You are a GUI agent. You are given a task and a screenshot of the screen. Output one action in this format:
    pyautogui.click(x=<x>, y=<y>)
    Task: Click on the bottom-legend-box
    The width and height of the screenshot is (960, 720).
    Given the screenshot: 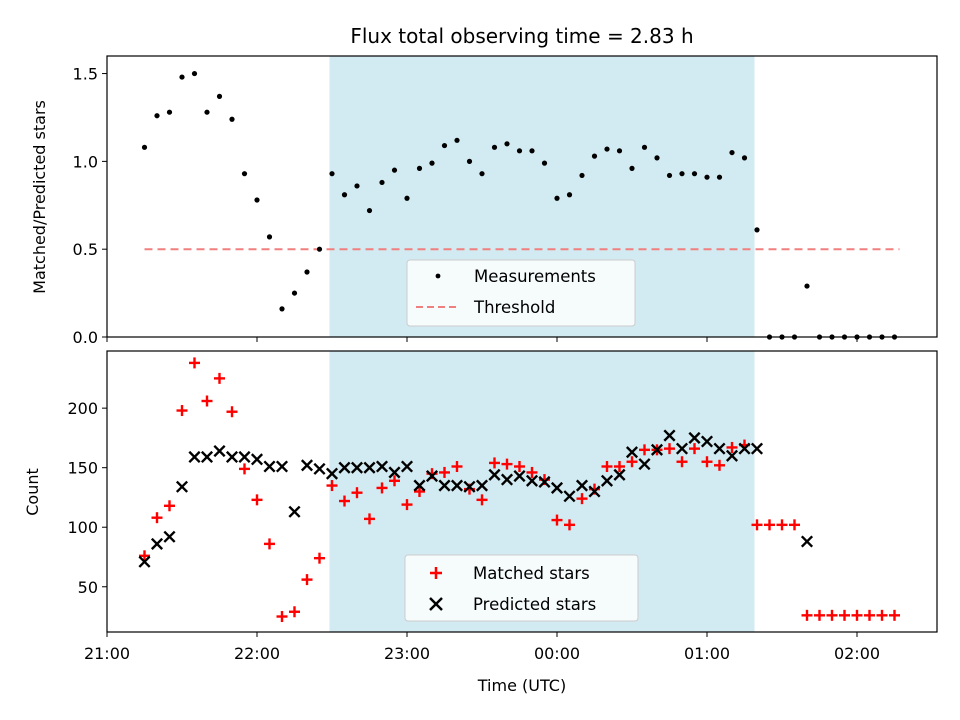 What is the action you would take?
    pyautogui.click(x=521, y=588)
    